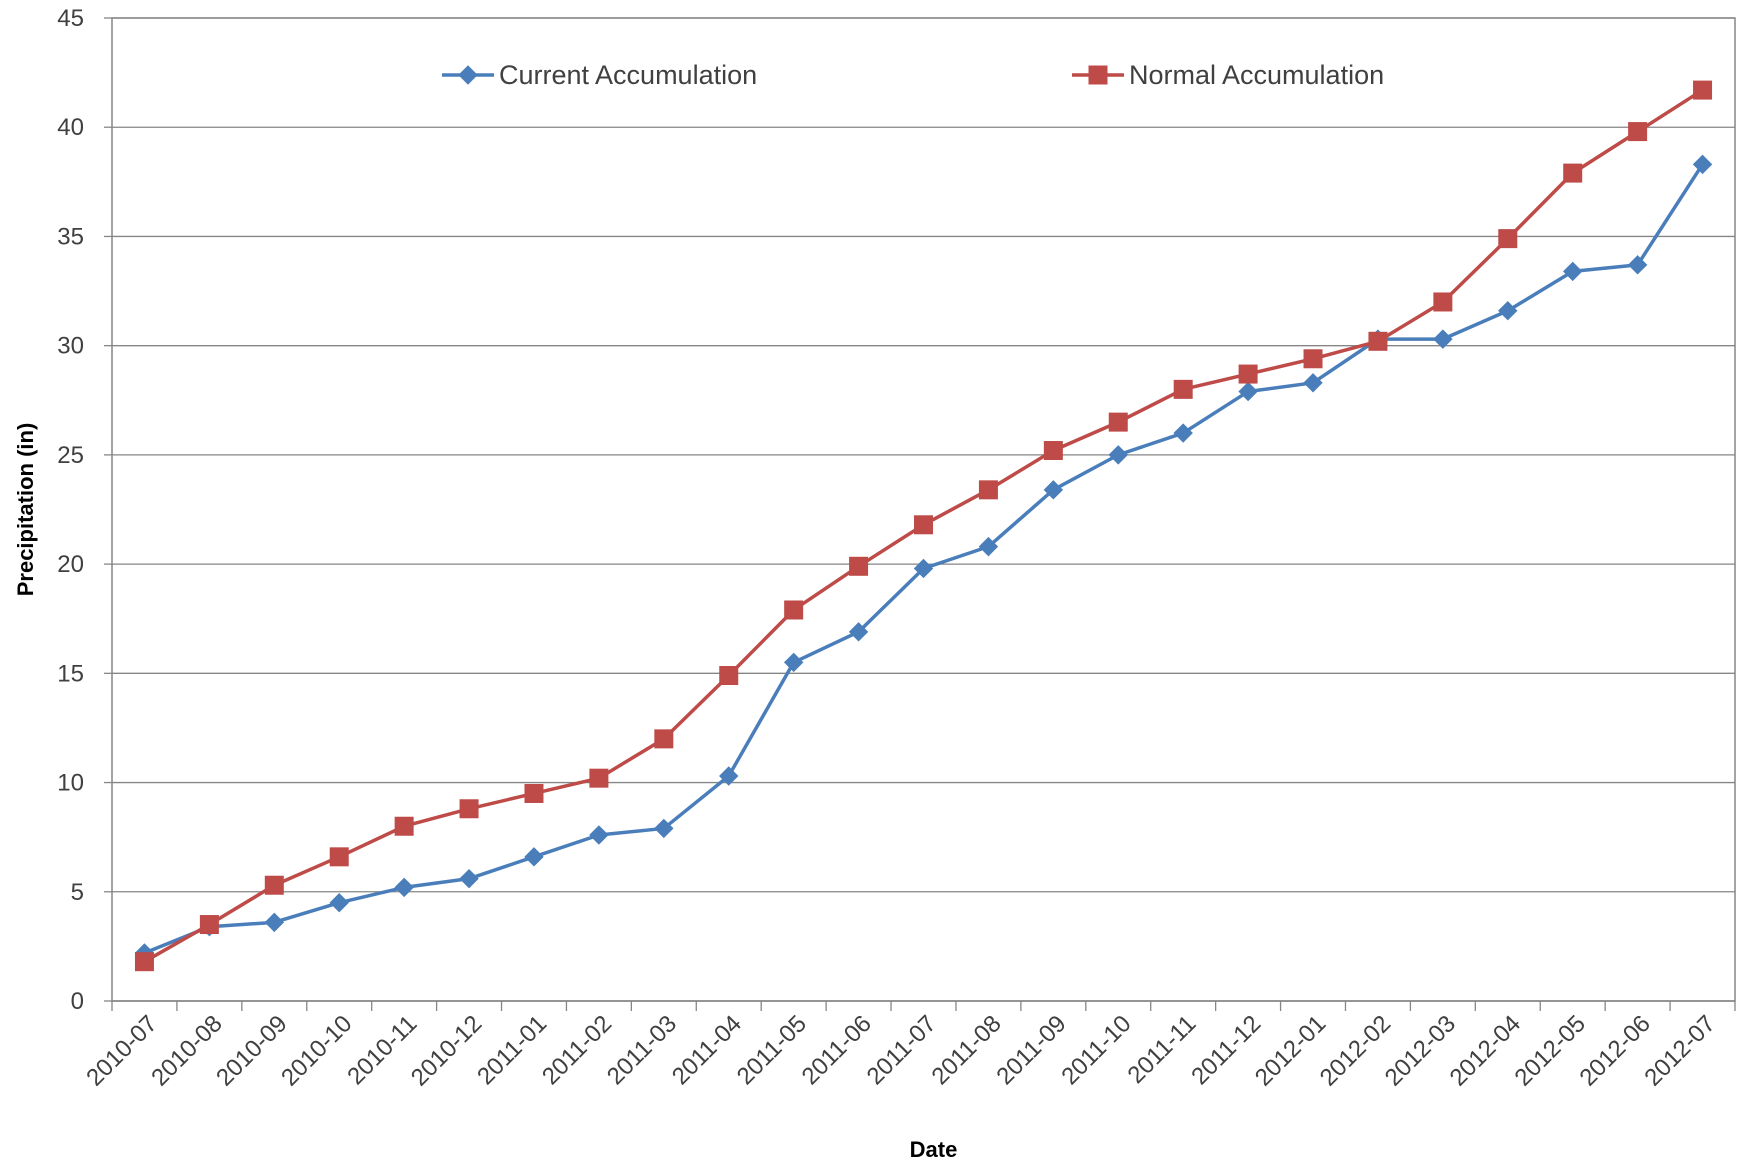  Describe the element at coordinates (186, 1050) in the screenshot. I see `x-tick-label: 2010-08` at that location.